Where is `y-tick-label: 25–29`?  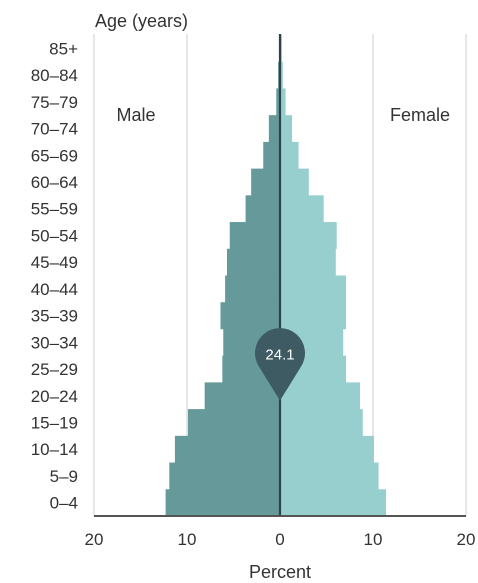 y-tick-label: 25–29 is located at coordinates (54, 369).